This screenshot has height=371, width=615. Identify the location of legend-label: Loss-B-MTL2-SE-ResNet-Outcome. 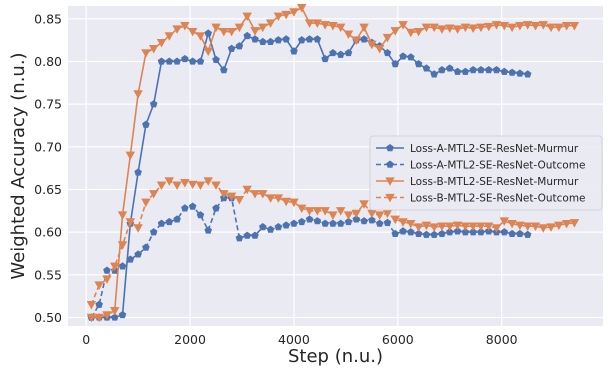
(498, 198).